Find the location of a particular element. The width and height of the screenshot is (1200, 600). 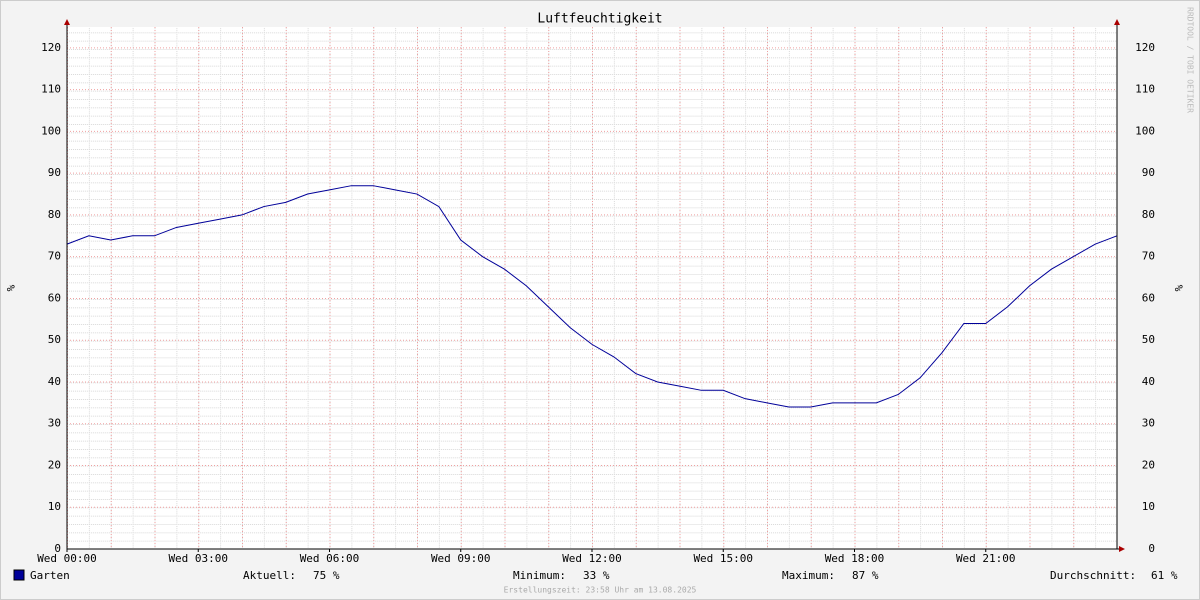

y-tick-label: 90 is located at coordinates (54, 172).